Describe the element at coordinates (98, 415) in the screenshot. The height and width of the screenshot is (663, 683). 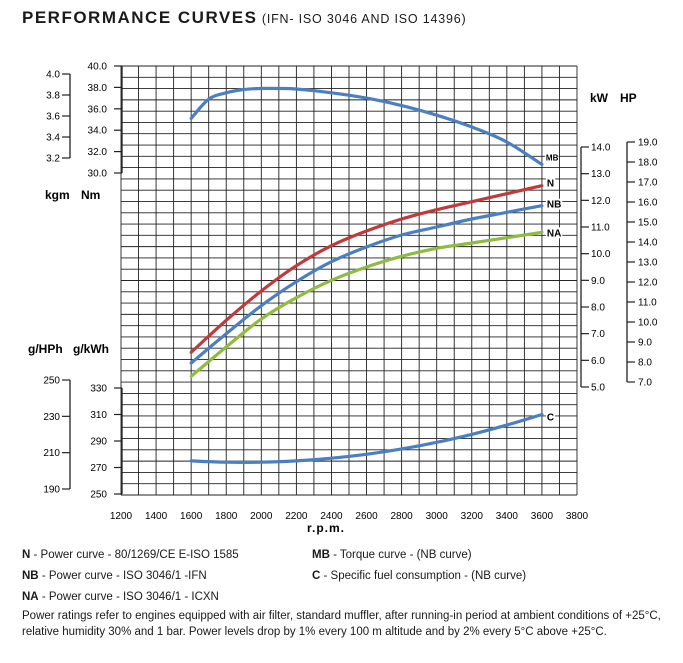
I see `gkwh-axis-tick-label: 310` at that location.